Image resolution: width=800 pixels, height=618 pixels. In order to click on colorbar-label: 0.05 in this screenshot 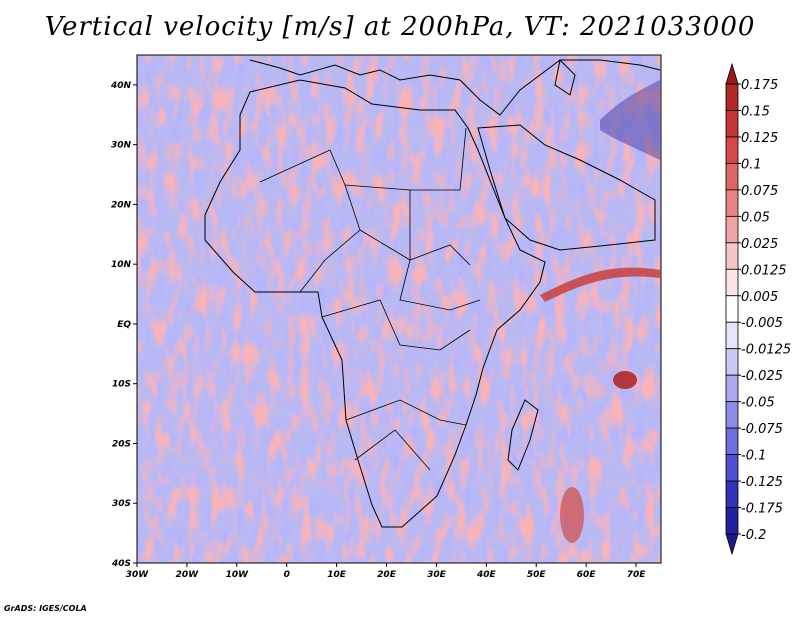, I will do `click(755, 217)`.